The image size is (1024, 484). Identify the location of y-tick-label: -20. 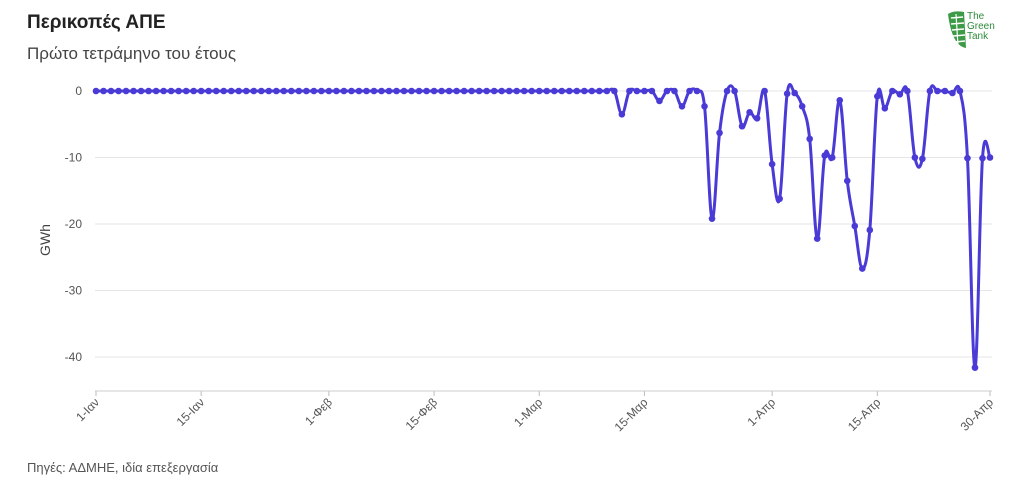
(74, 224).